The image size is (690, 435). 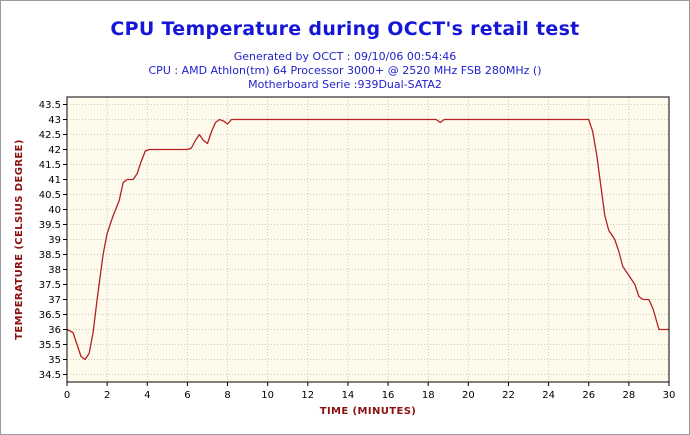 What do you see at coordinates (50, 285) in the screenshot?
I see `y-tick-label: 37.5` at bounding box center [50, 285].